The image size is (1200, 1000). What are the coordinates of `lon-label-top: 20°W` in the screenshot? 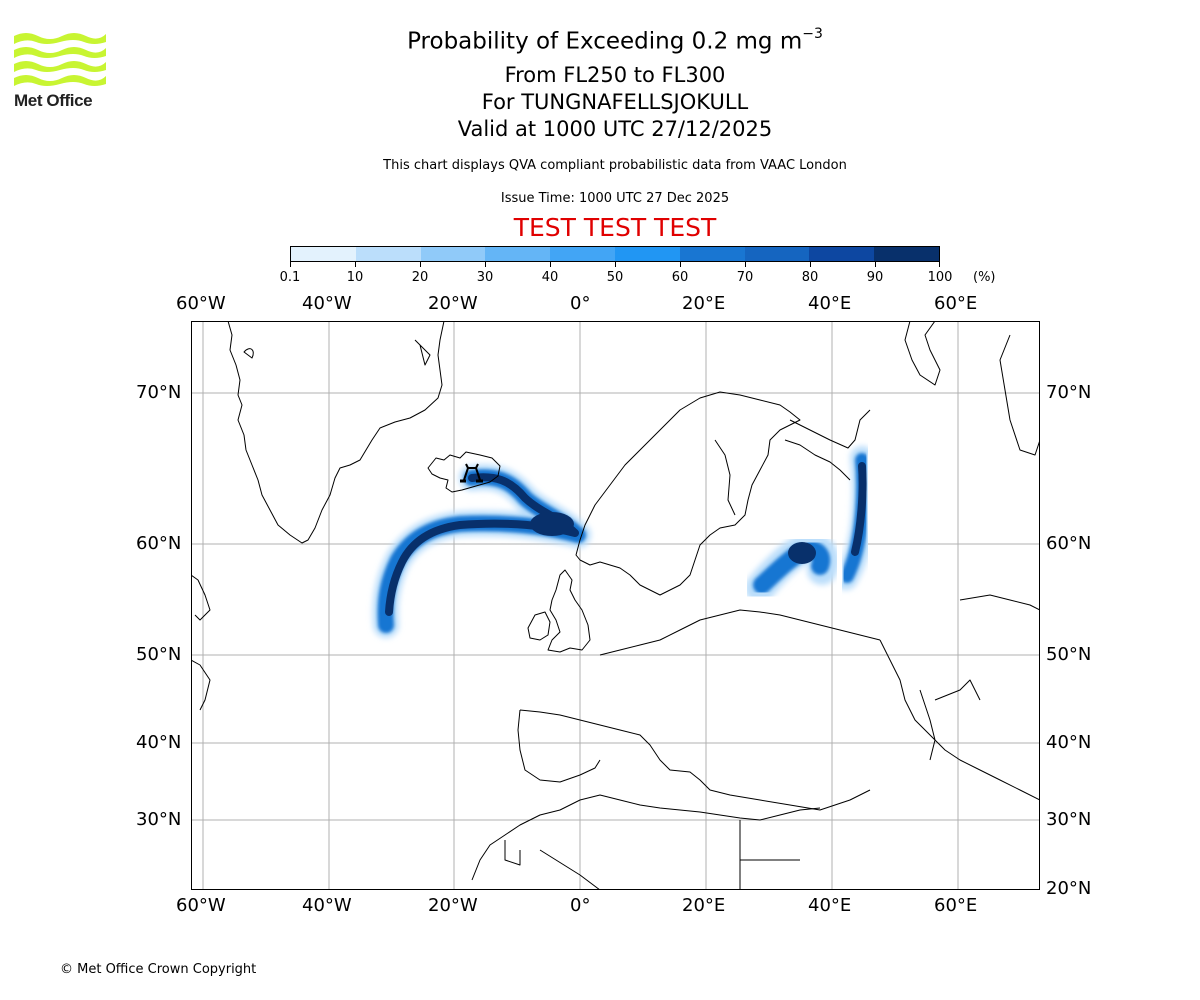 It's located at (453, 303).